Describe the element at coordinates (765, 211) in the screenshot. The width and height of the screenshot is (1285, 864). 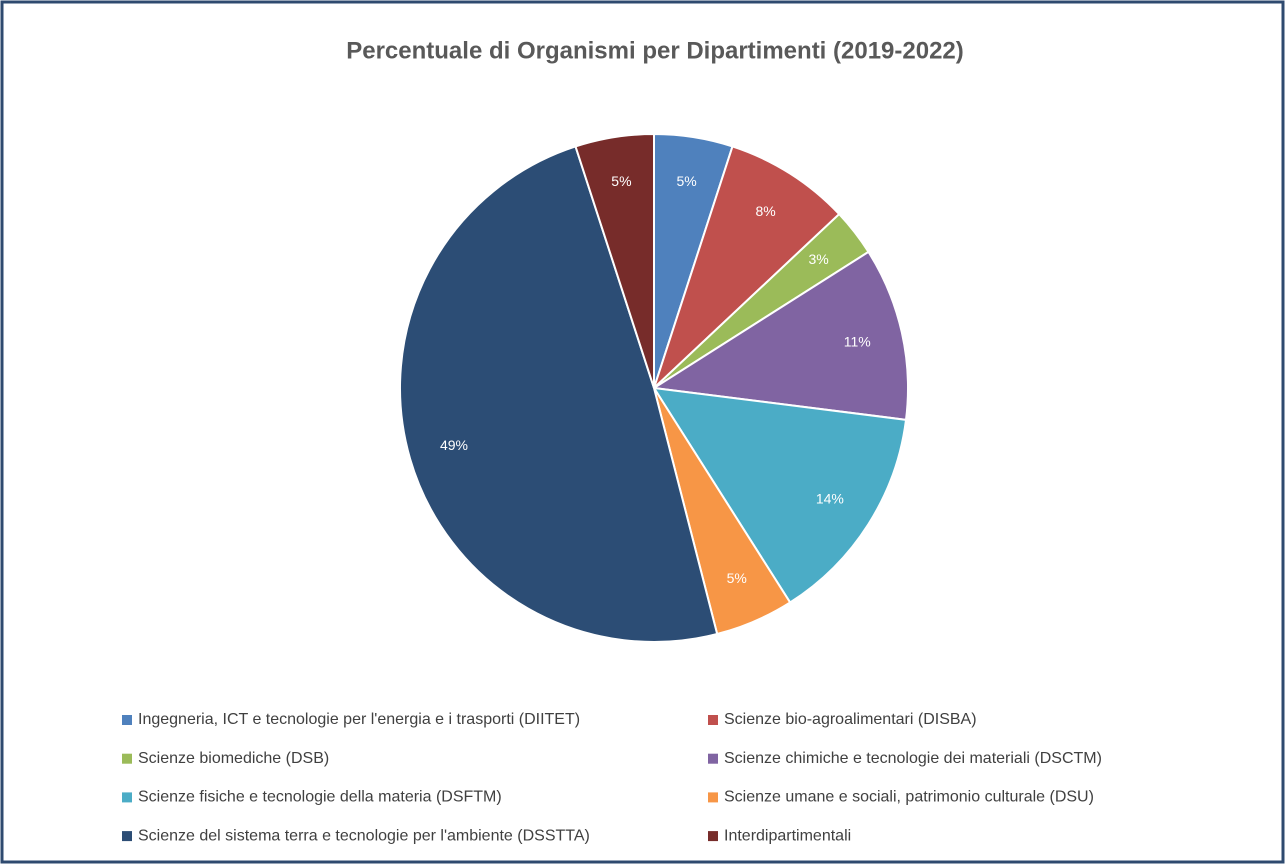
I see `data-label: 8%` at that location.